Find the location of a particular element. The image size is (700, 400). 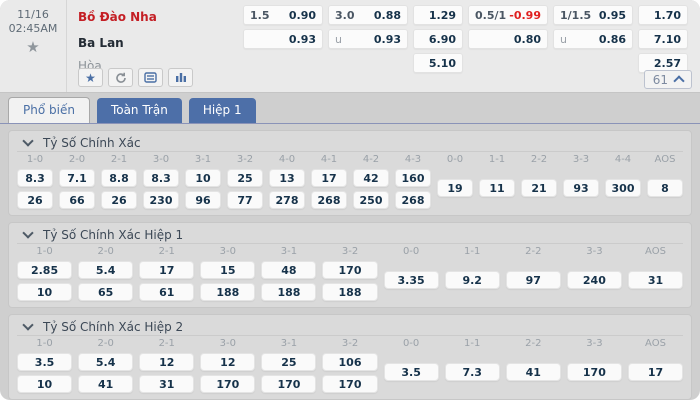

score-header: 3-3 is located at coordinates (594, 251).